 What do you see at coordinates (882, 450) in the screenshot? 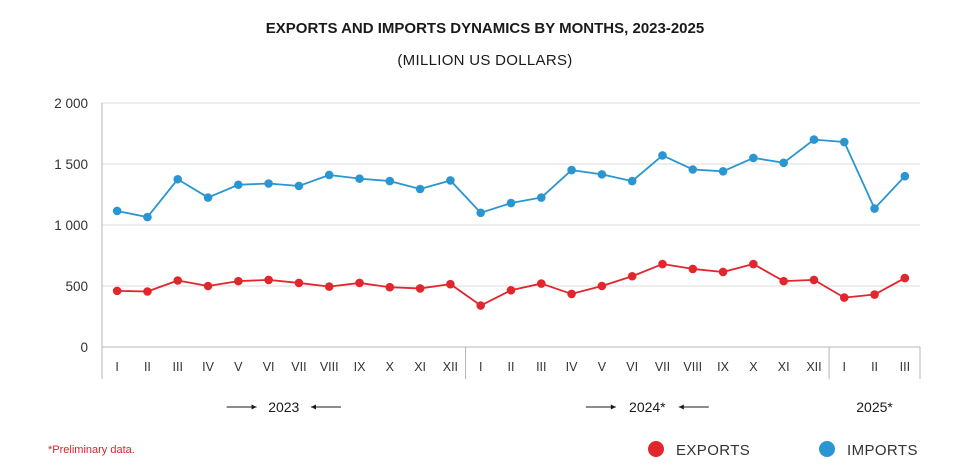
I see `legend-label: IMPORTS` at bounding box center [882, 450].